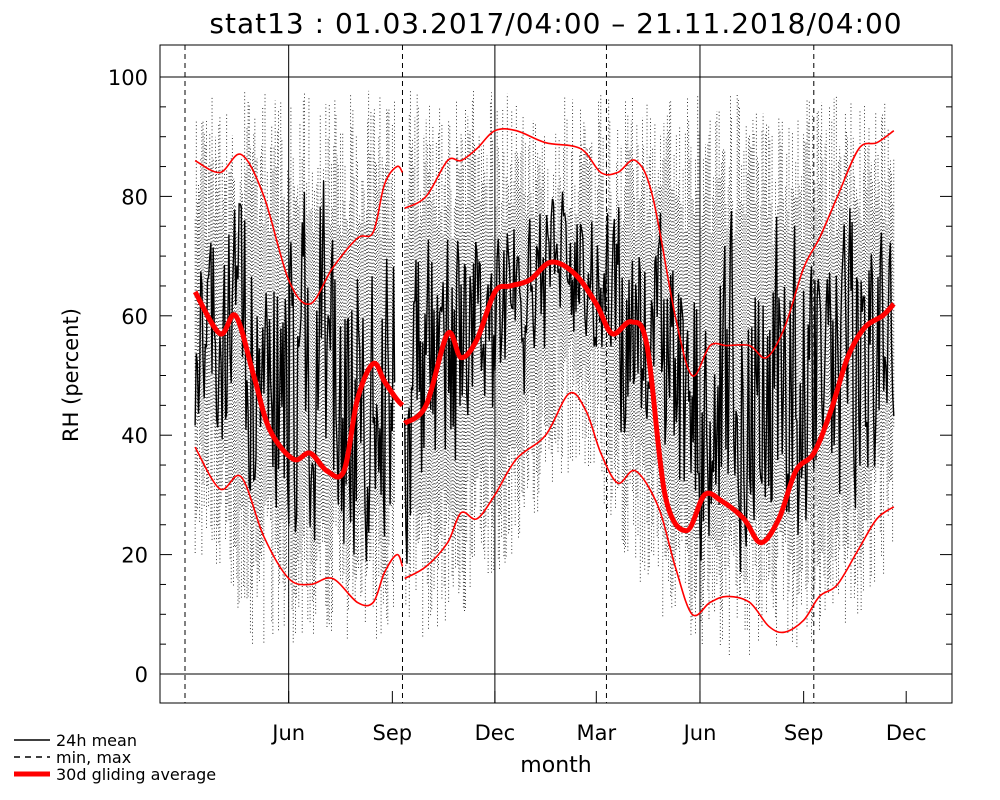 The height and width of the screenshot is (800, 1000). Describe the element at coordinates (134, 197) in the screenshot. I see `y-tick-label: 80` at that location.